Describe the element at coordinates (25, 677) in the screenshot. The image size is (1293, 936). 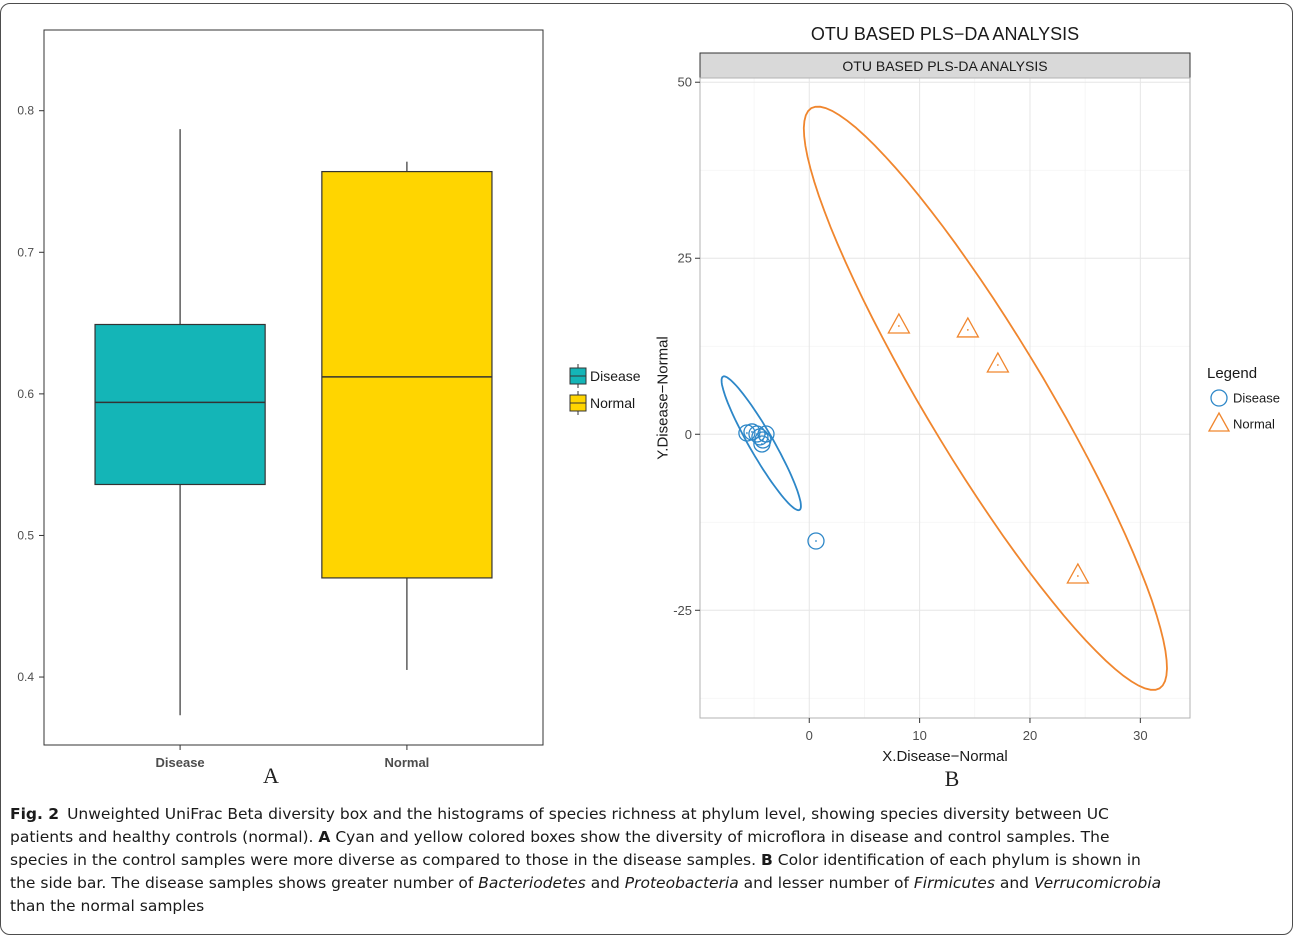
I see `y-tick-label: 0.4` at that location.